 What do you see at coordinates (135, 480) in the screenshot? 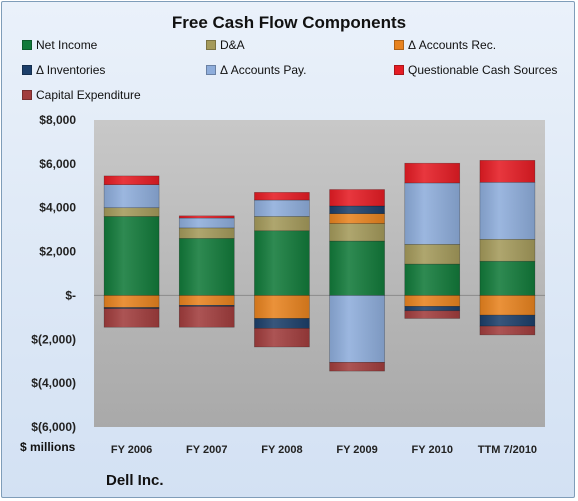
I see `company-name: Dell Inc.` at bounding box center [135, 480].